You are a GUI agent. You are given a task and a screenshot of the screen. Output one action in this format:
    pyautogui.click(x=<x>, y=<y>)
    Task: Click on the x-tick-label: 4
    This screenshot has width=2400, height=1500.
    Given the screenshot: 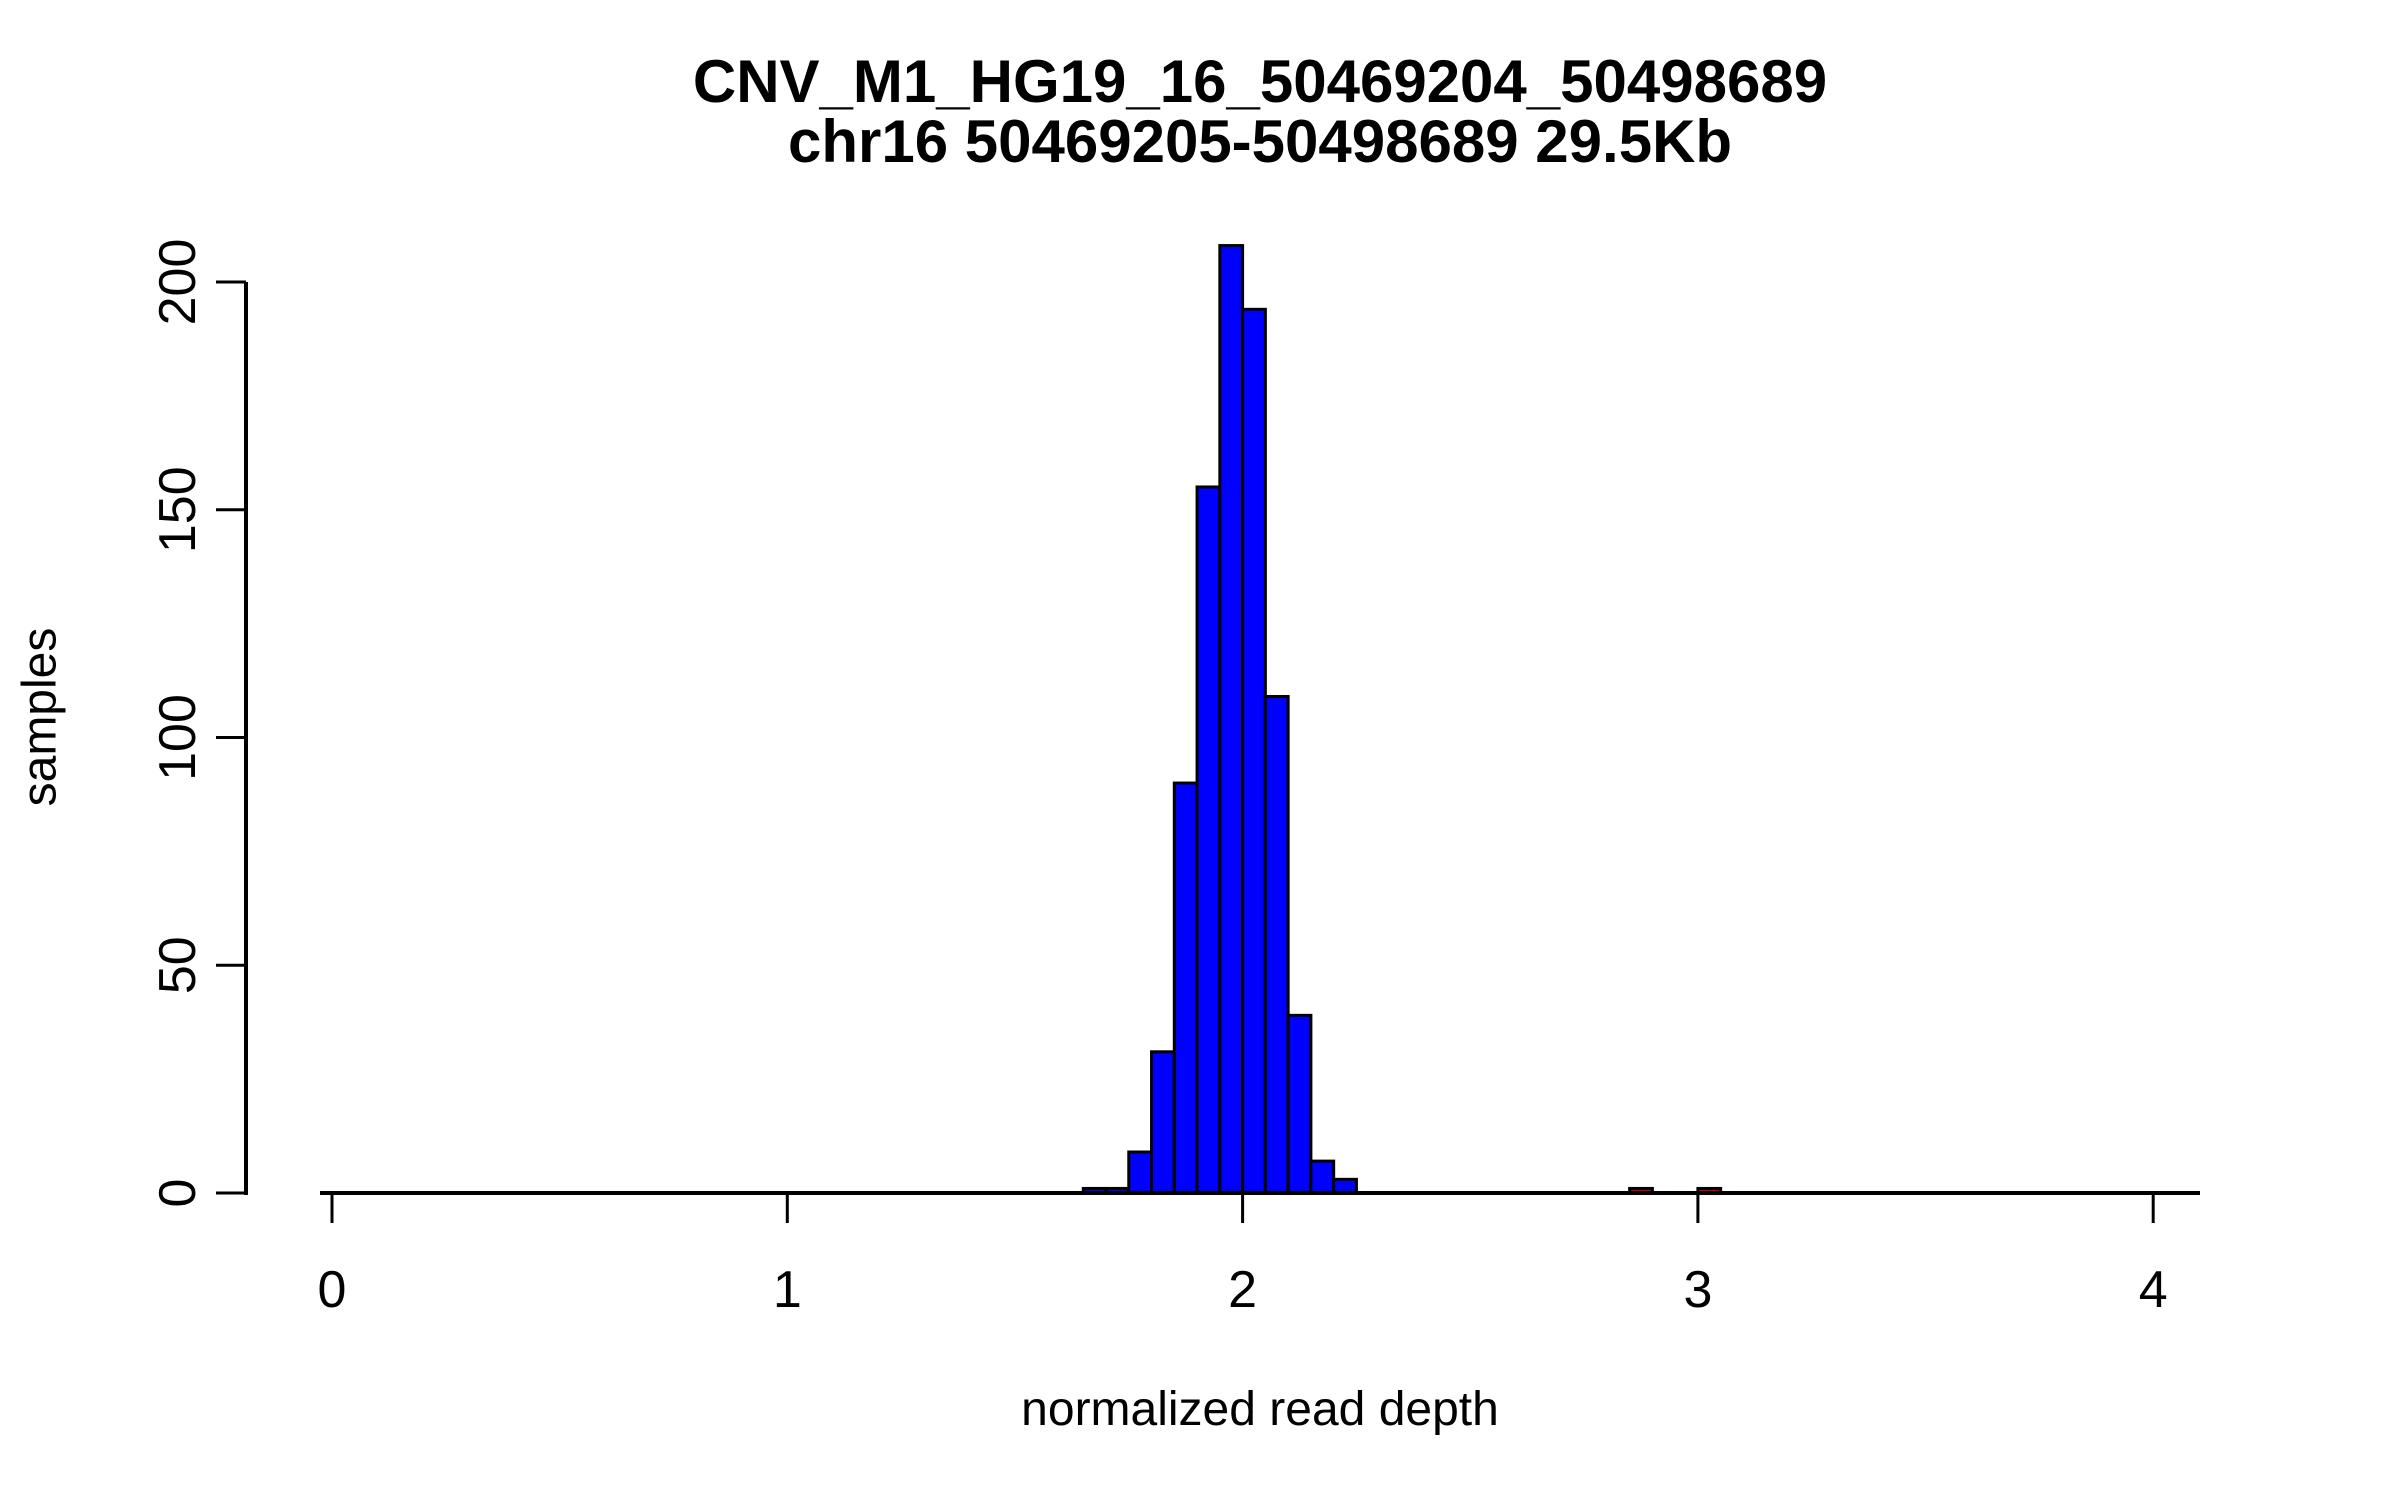 What is the action you would take?
    pyautogui.click(x=2153, y=1290)
    